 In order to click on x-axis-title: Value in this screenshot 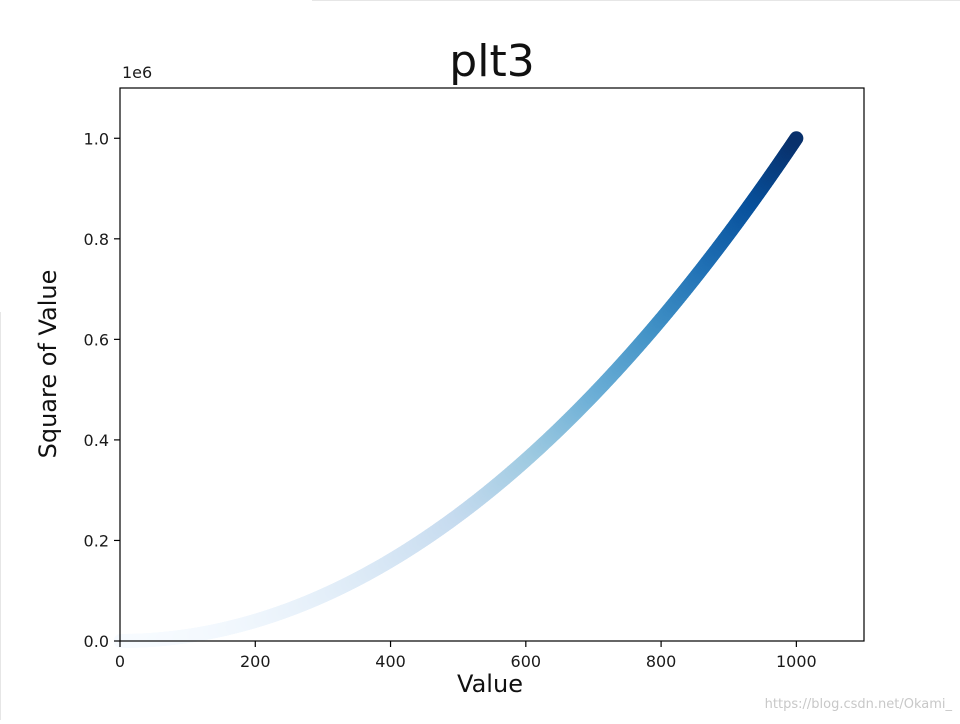, I will do `click(490, 684)`.